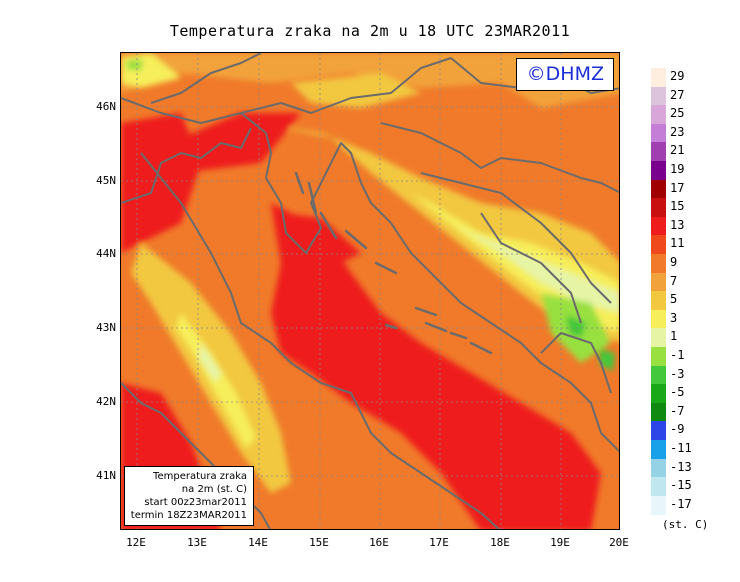  Describe the element at coordinates (576, 326) in the screenshot. I see `montenegro-colder` at that location.